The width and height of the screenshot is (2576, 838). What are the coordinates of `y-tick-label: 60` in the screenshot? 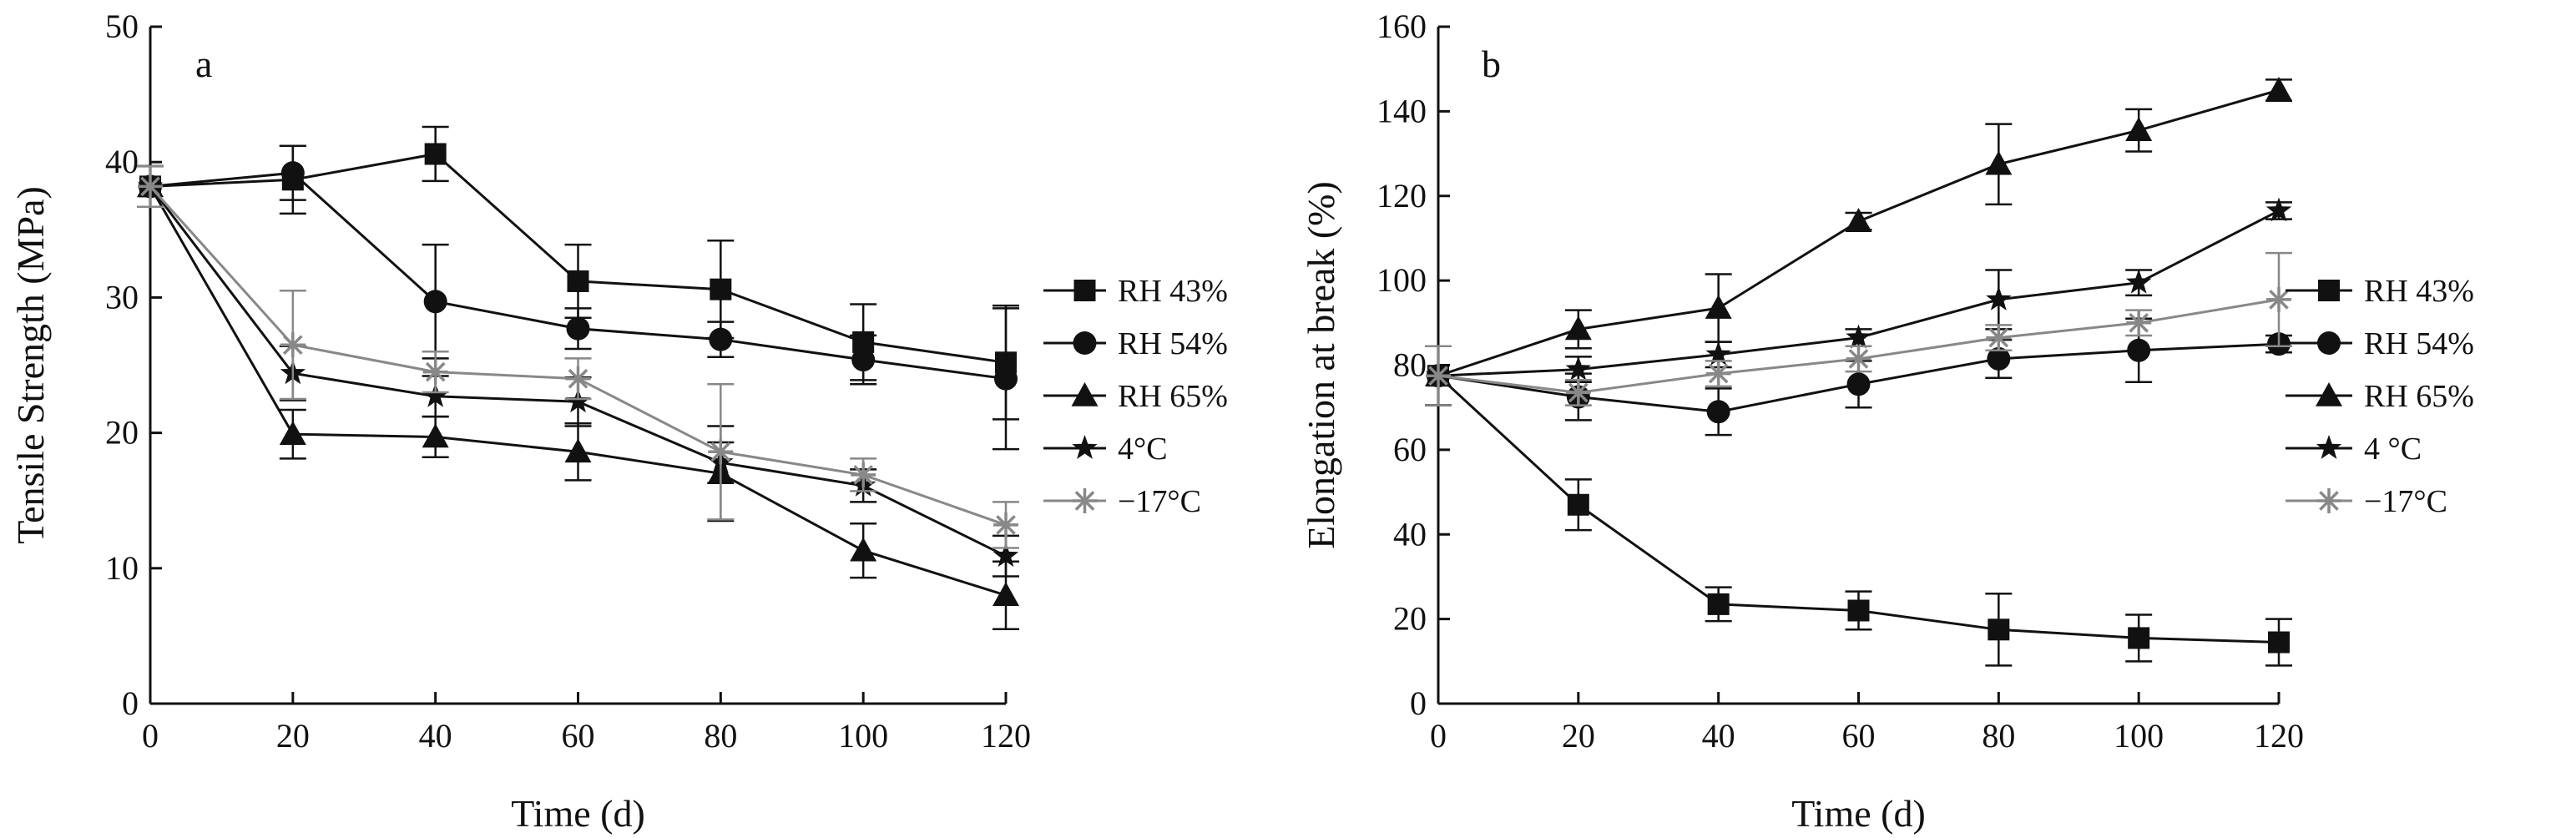 It's located at (1410, 449).